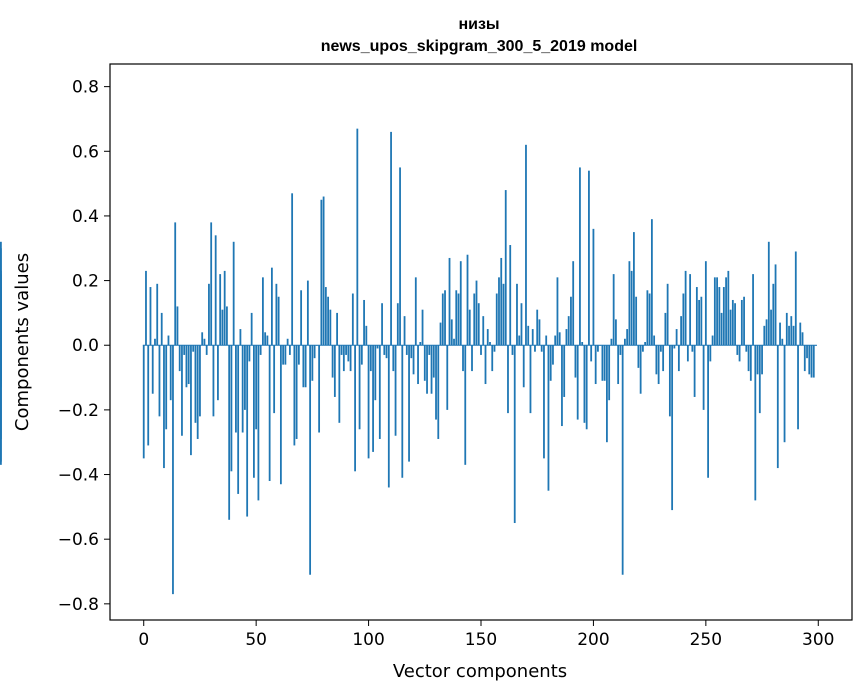 This screenshot has width=867, height=696. I want to click on y-tick-label: 0.4, so click(85, 217).